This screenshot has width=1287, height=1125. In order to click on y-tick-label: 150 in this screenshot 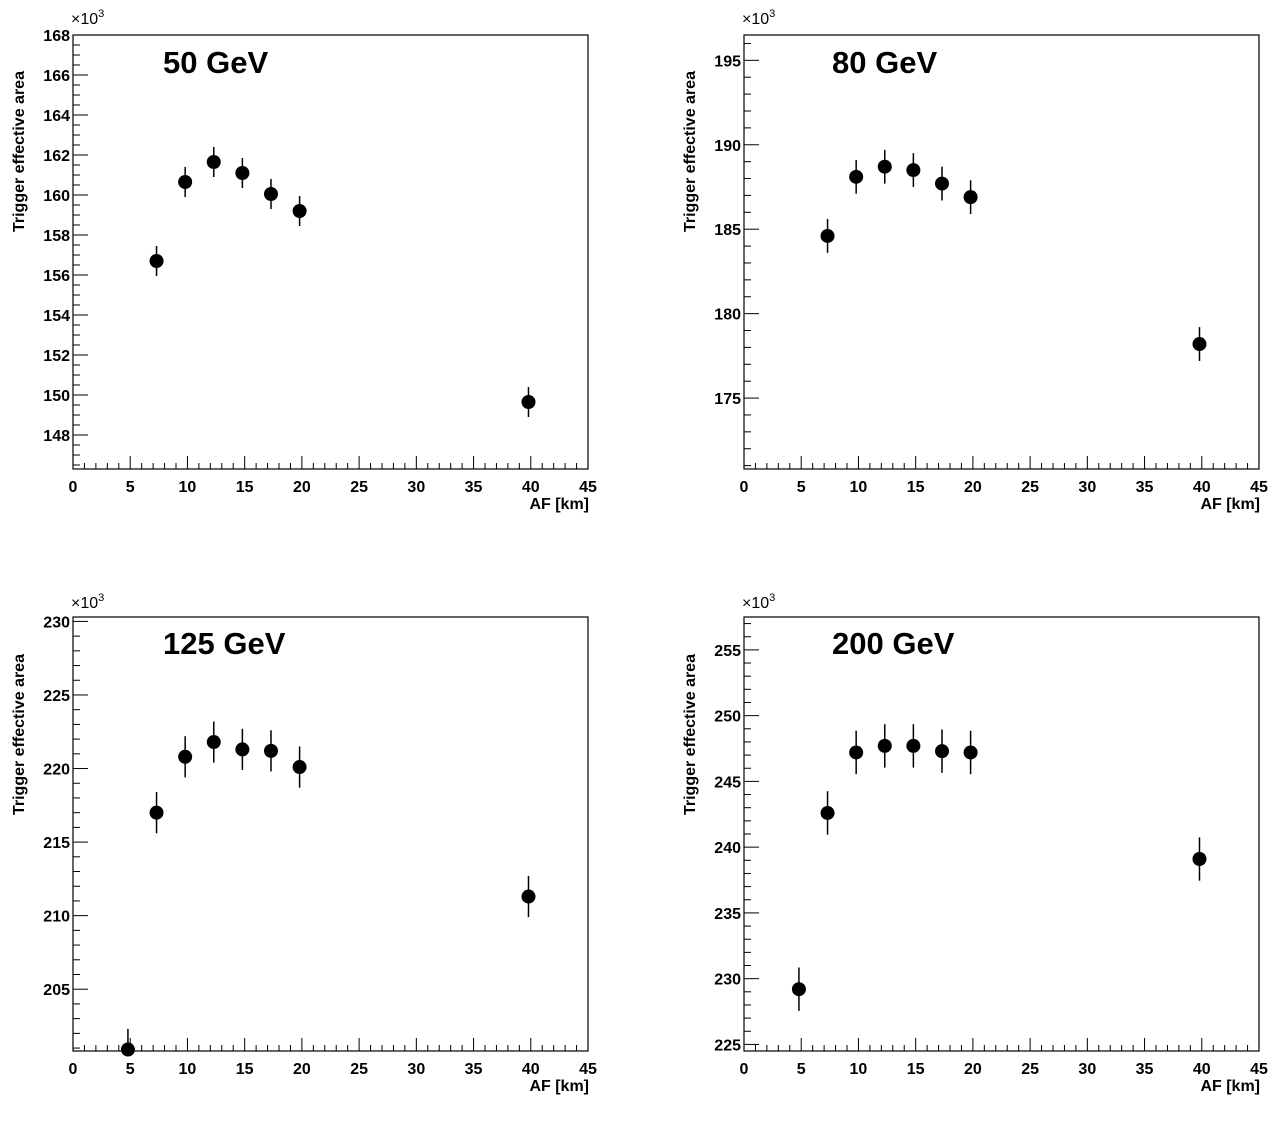, I will do `click(56, 396)`.